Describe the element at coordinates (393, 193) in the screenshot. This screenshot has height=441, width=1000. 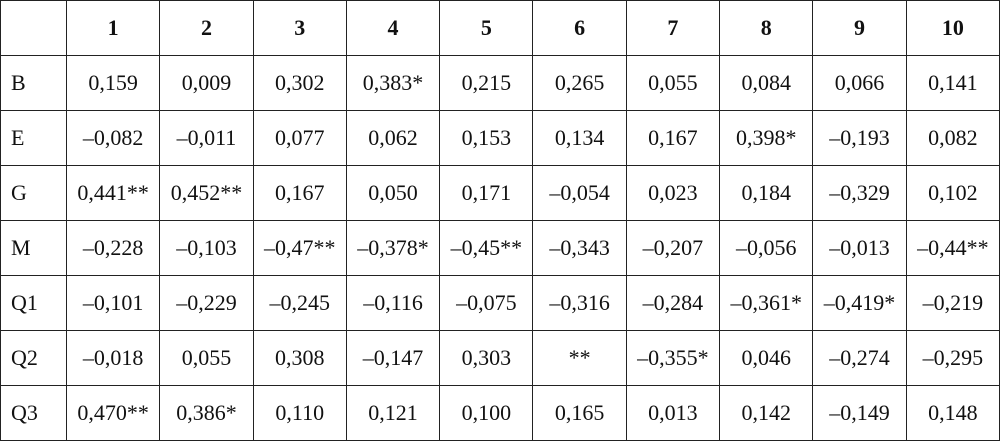
I see `table-cell: 0,050` at that location.